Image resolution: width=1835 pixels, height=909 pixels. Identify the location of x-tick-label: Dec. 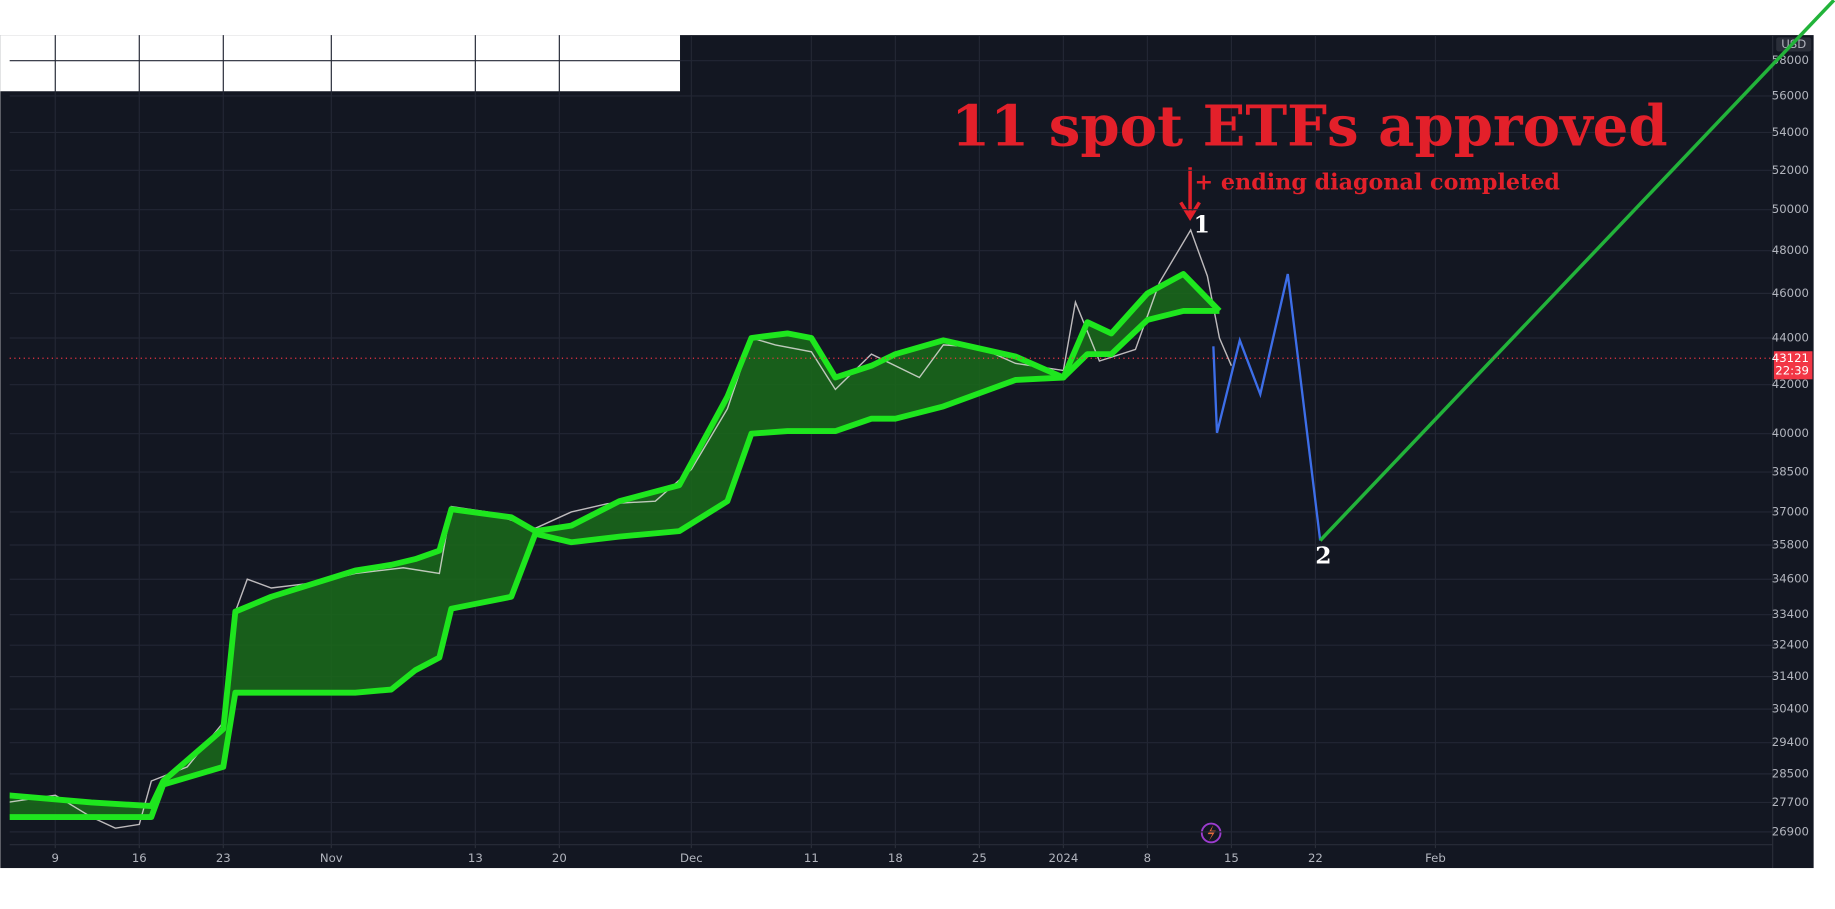
(691, 858).